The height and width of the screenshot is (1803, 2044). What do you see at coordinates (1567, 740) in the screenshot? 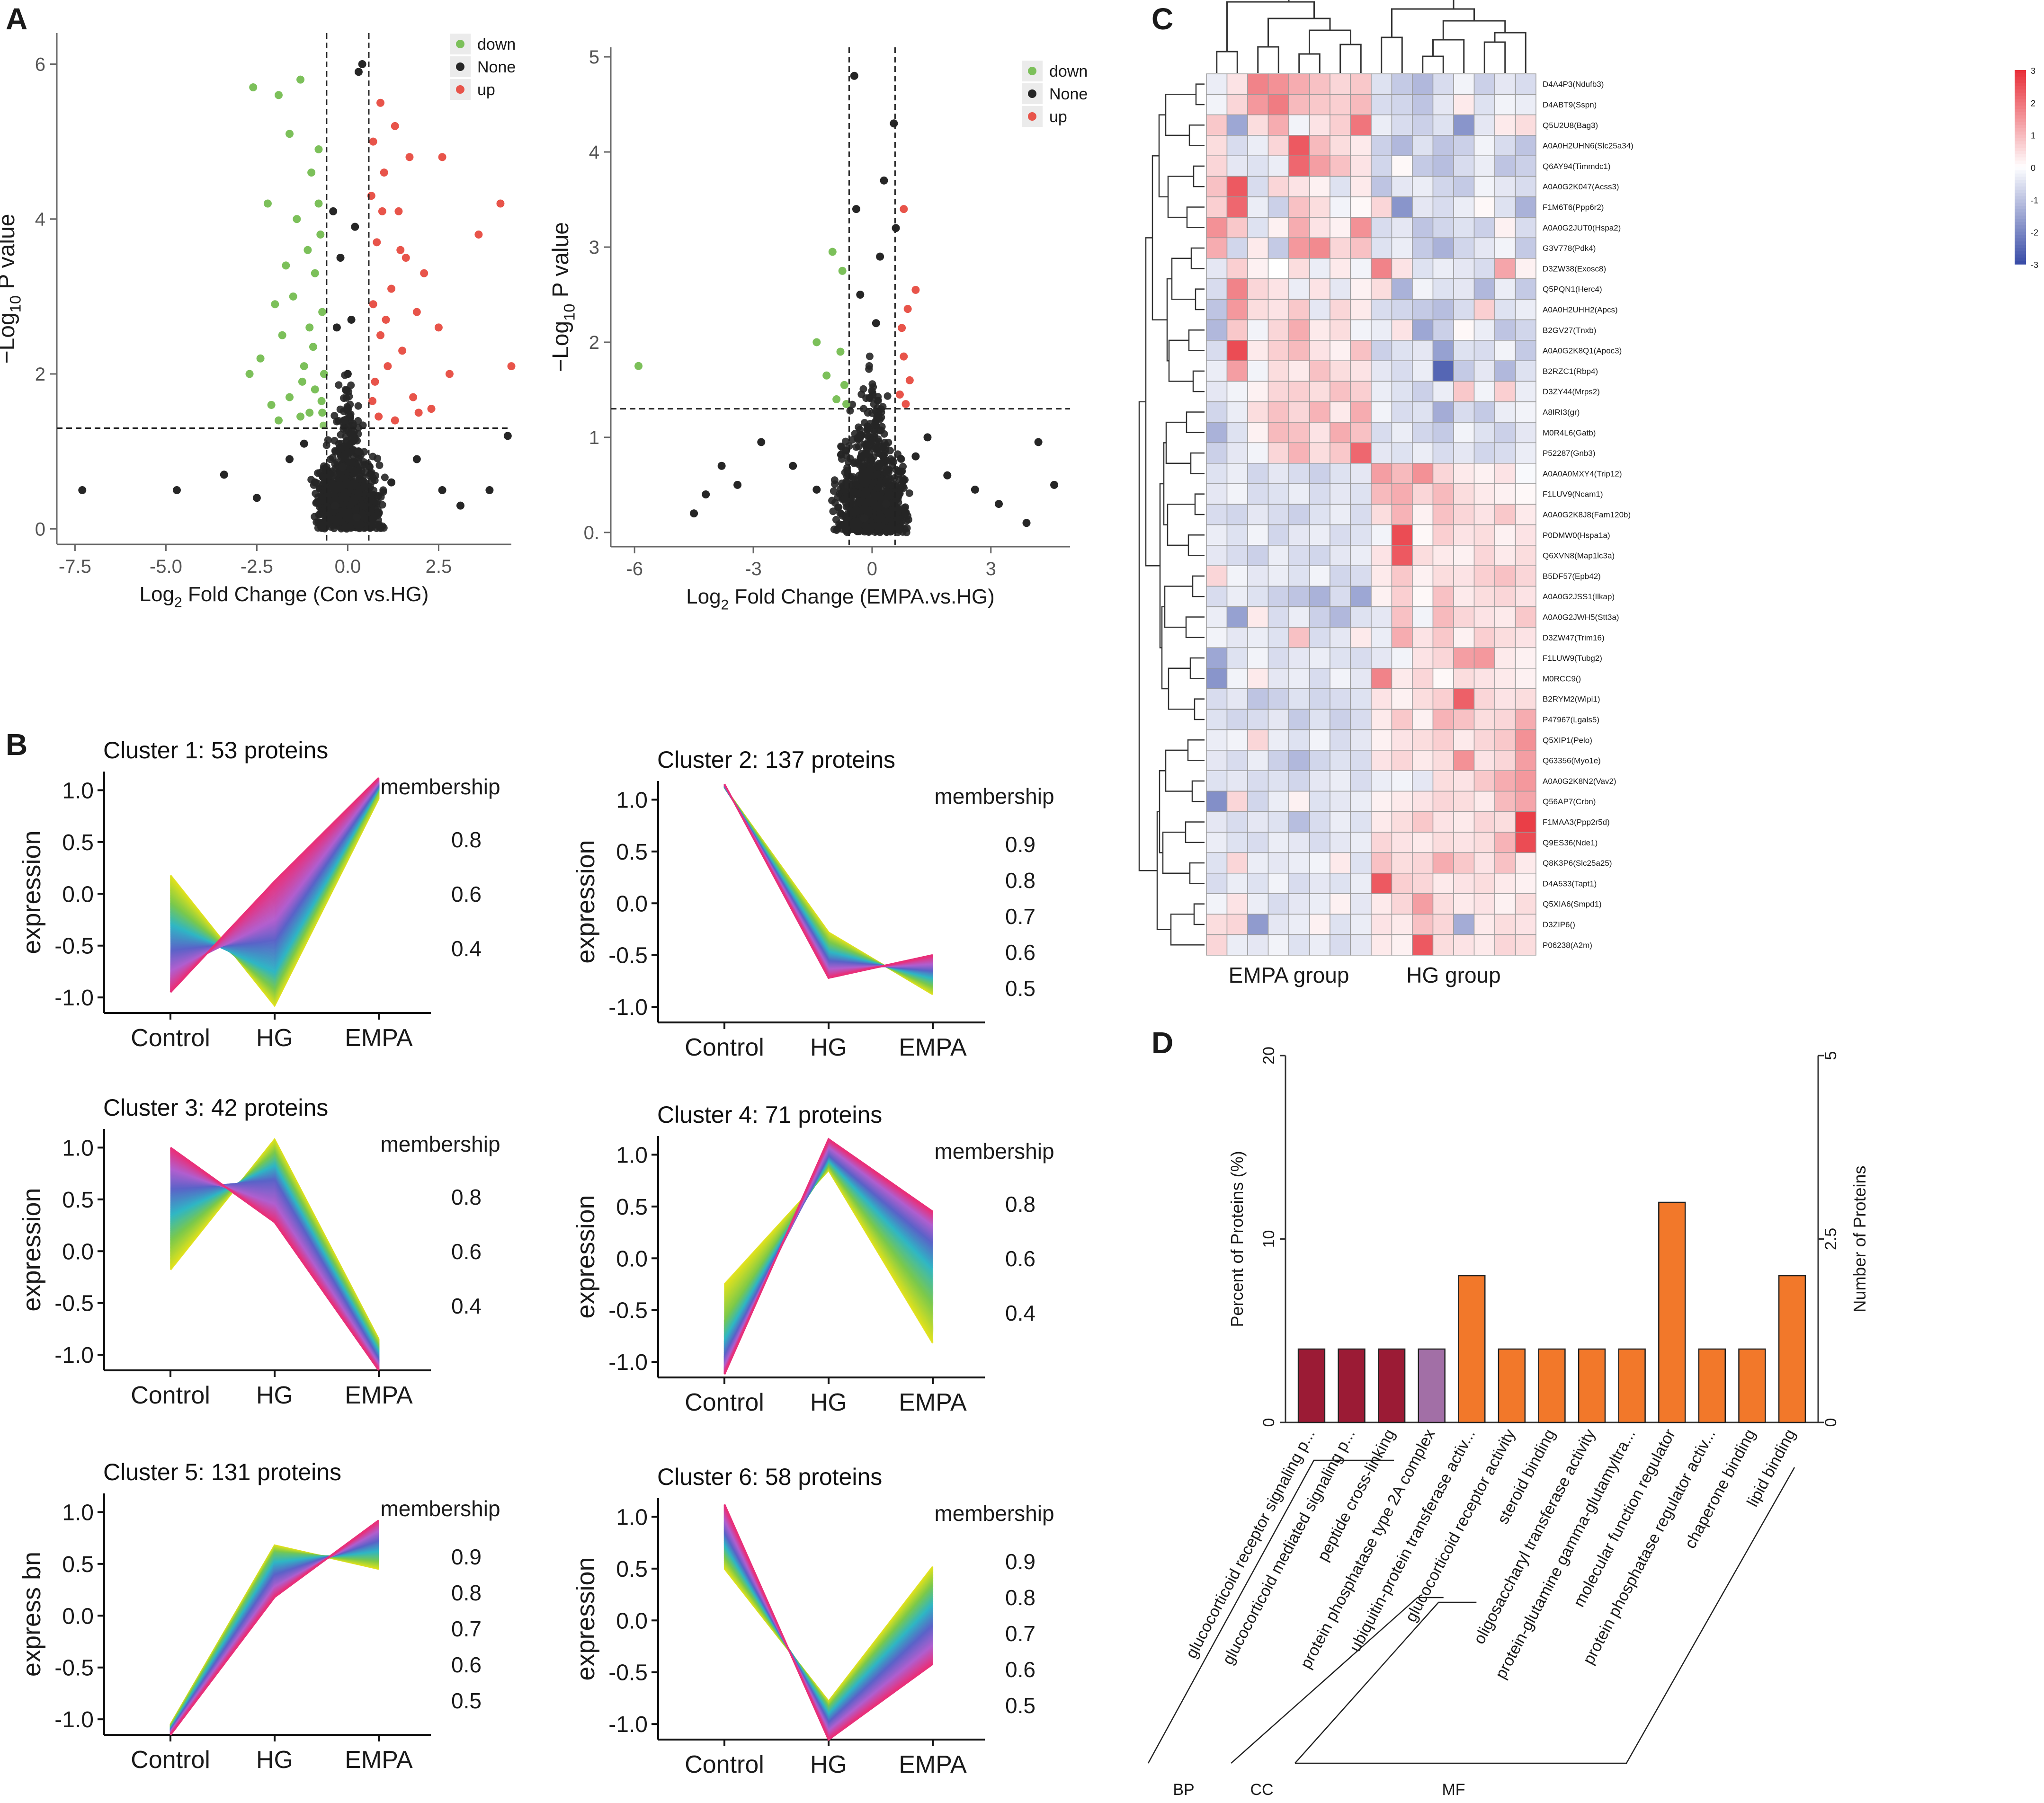
I see `heatmap-row-label: Q5XIP1(Pelo)` at bounding box center [1567, 740].